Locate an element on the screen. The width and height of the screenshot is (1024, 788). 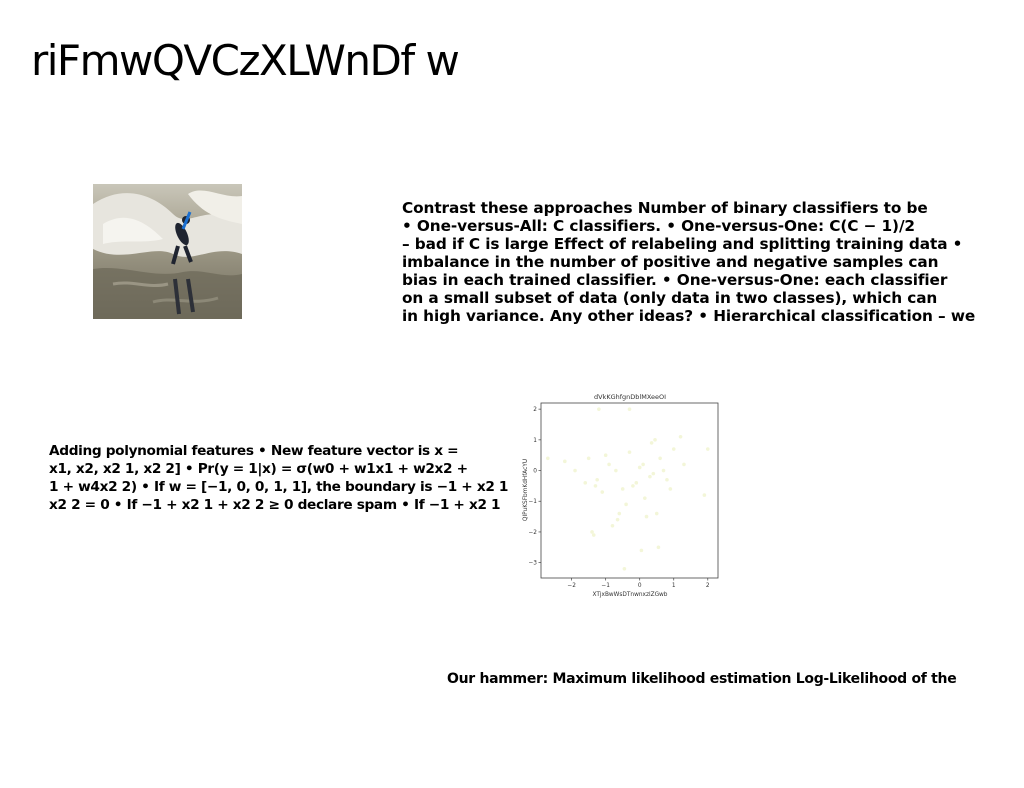
x-tick-label: 0 is located at coordinates (640, 586).